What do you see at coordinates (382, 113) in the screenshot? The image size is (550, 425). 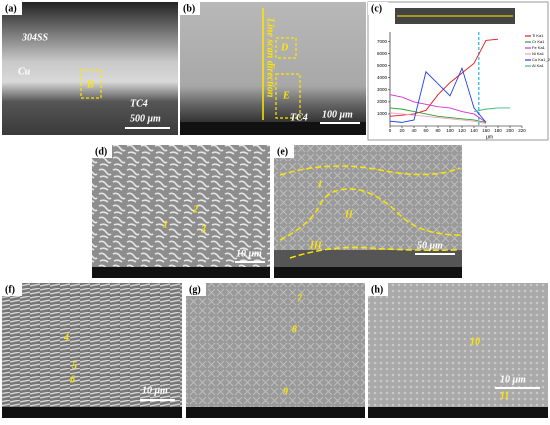 I see `y-tick-label: 1000` at bounding box center [382, 113].